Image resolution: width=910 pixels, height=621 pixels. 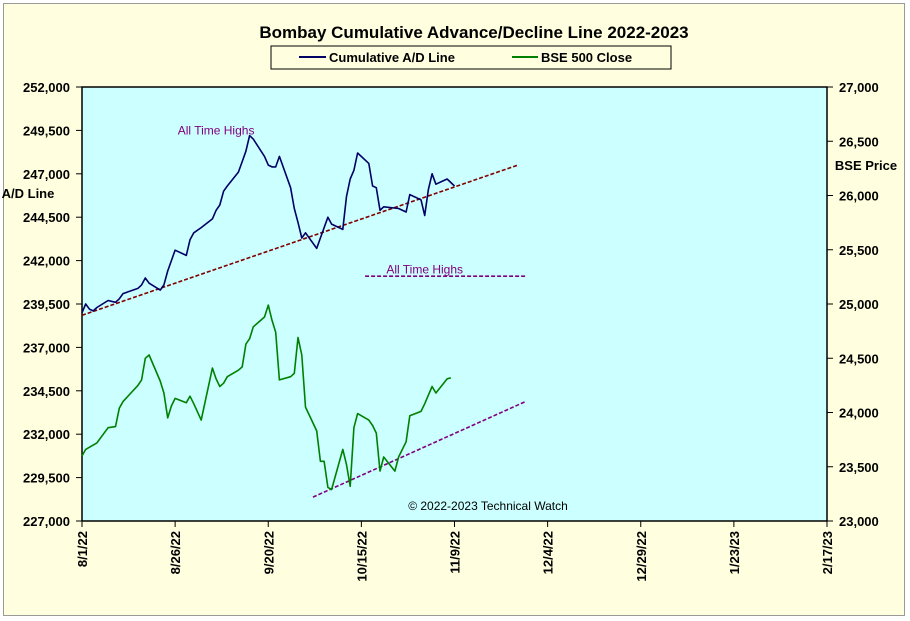 I want to click on x-tick-label: 1/23/23, so click(x=734, y=552).